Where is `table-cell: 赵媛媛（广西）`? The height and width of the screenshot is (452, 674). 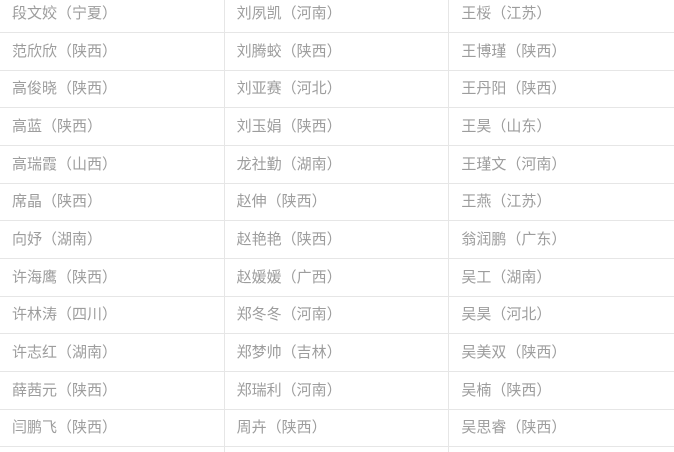
table-cell: 赵媛媛（广西） is located at coordinates (337, 277).